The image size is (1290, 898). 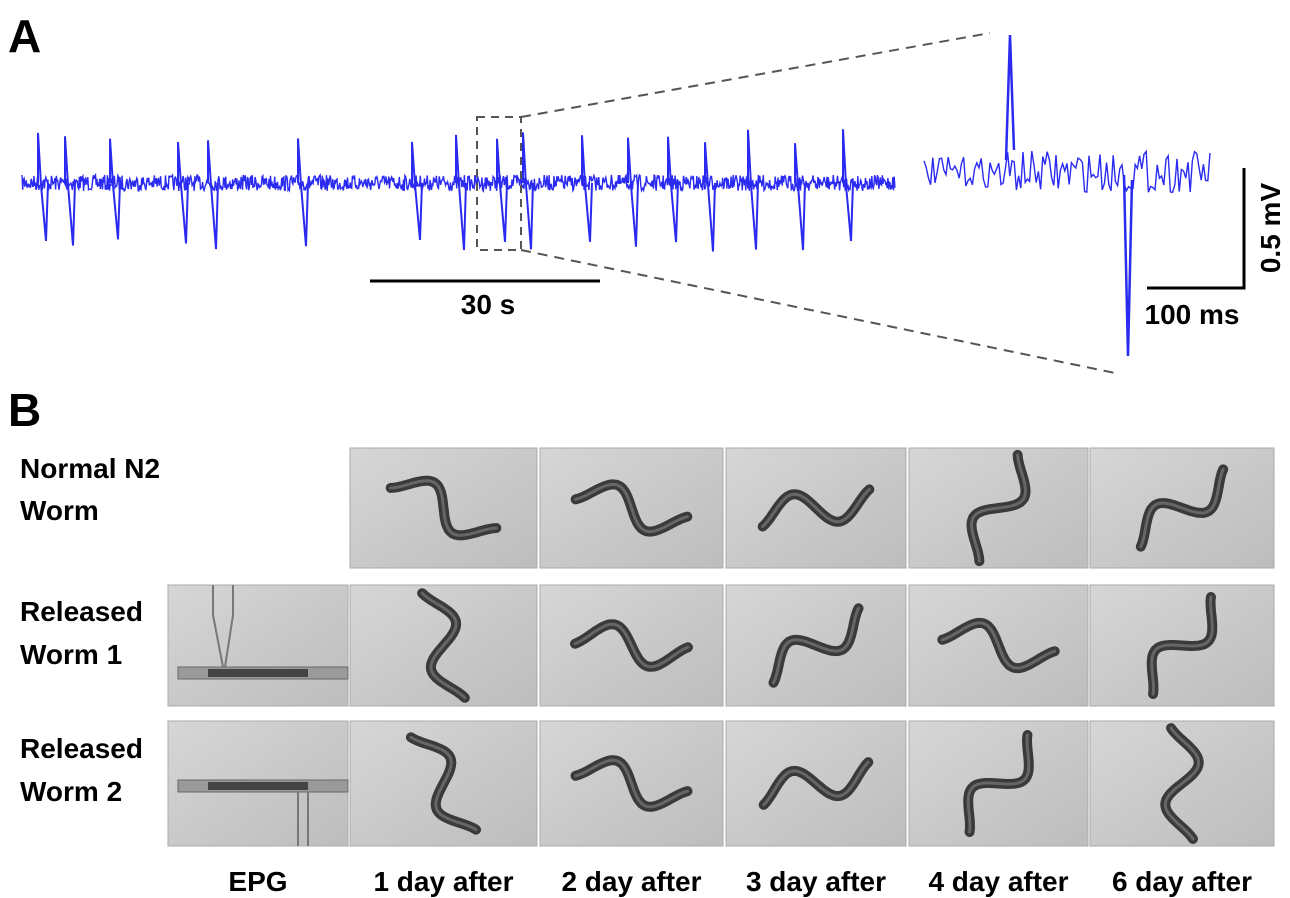 What do you see at coordinates (1270, 228) in the screenshot?
I see `scale-label: 0.5 mV` at bounding box center [1270, 228].